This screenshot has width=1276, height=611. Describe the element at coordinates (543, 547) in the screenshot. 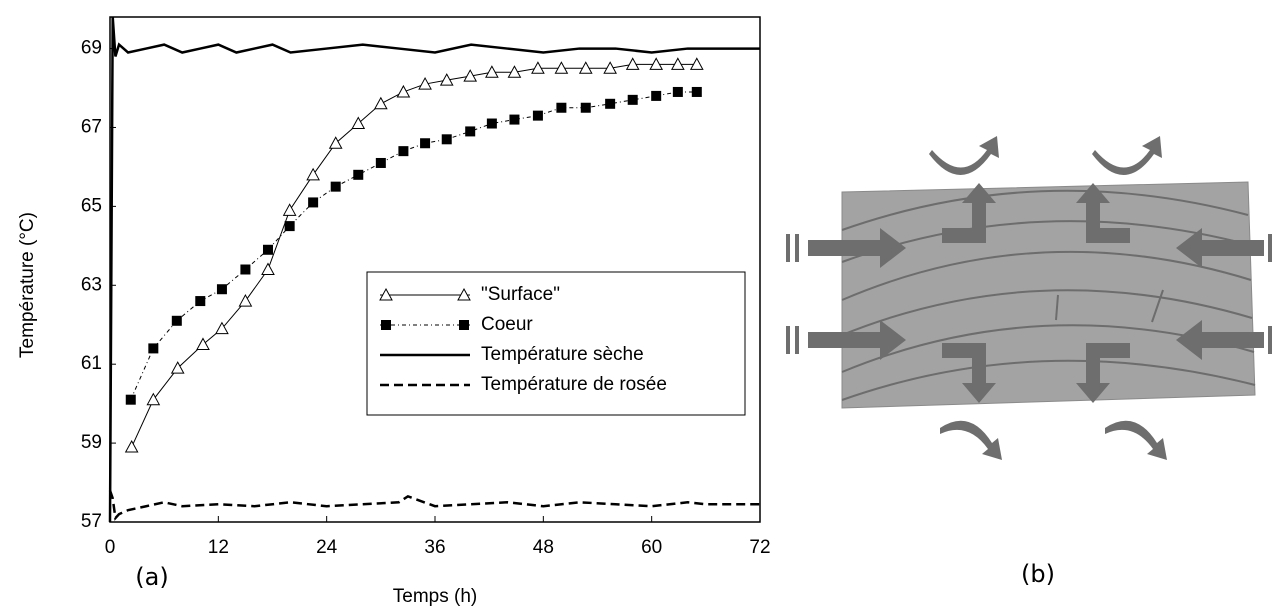

I see `x-tick-label: 48` at that location.